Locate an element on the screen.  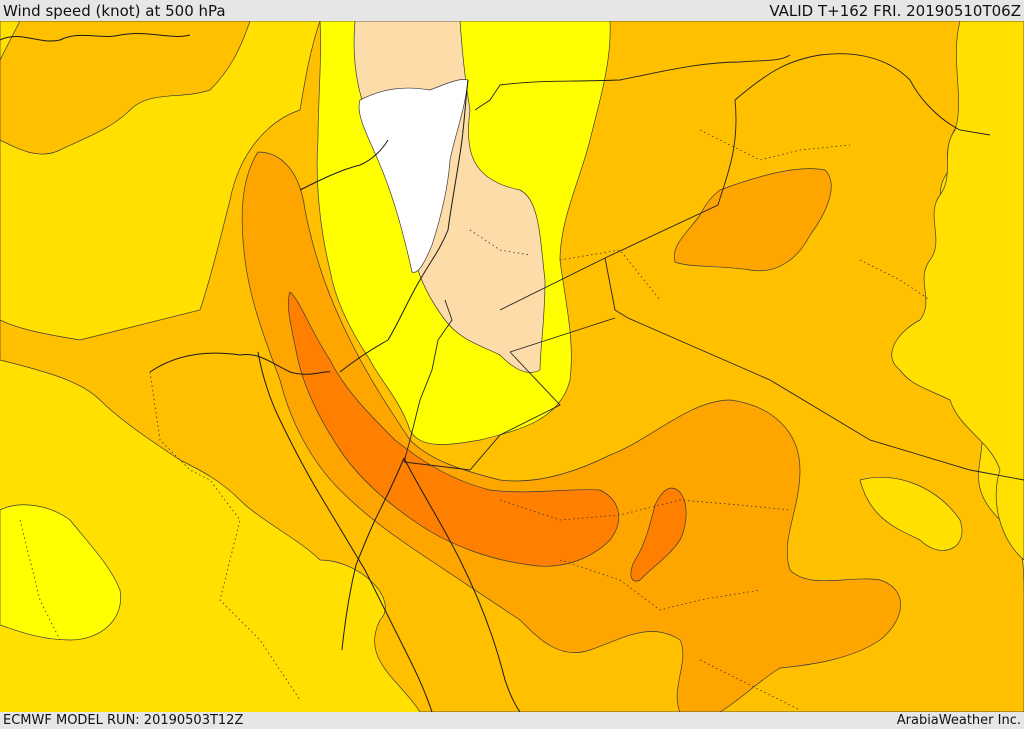
field-yellow-sw is located at coordinates (60, 572).